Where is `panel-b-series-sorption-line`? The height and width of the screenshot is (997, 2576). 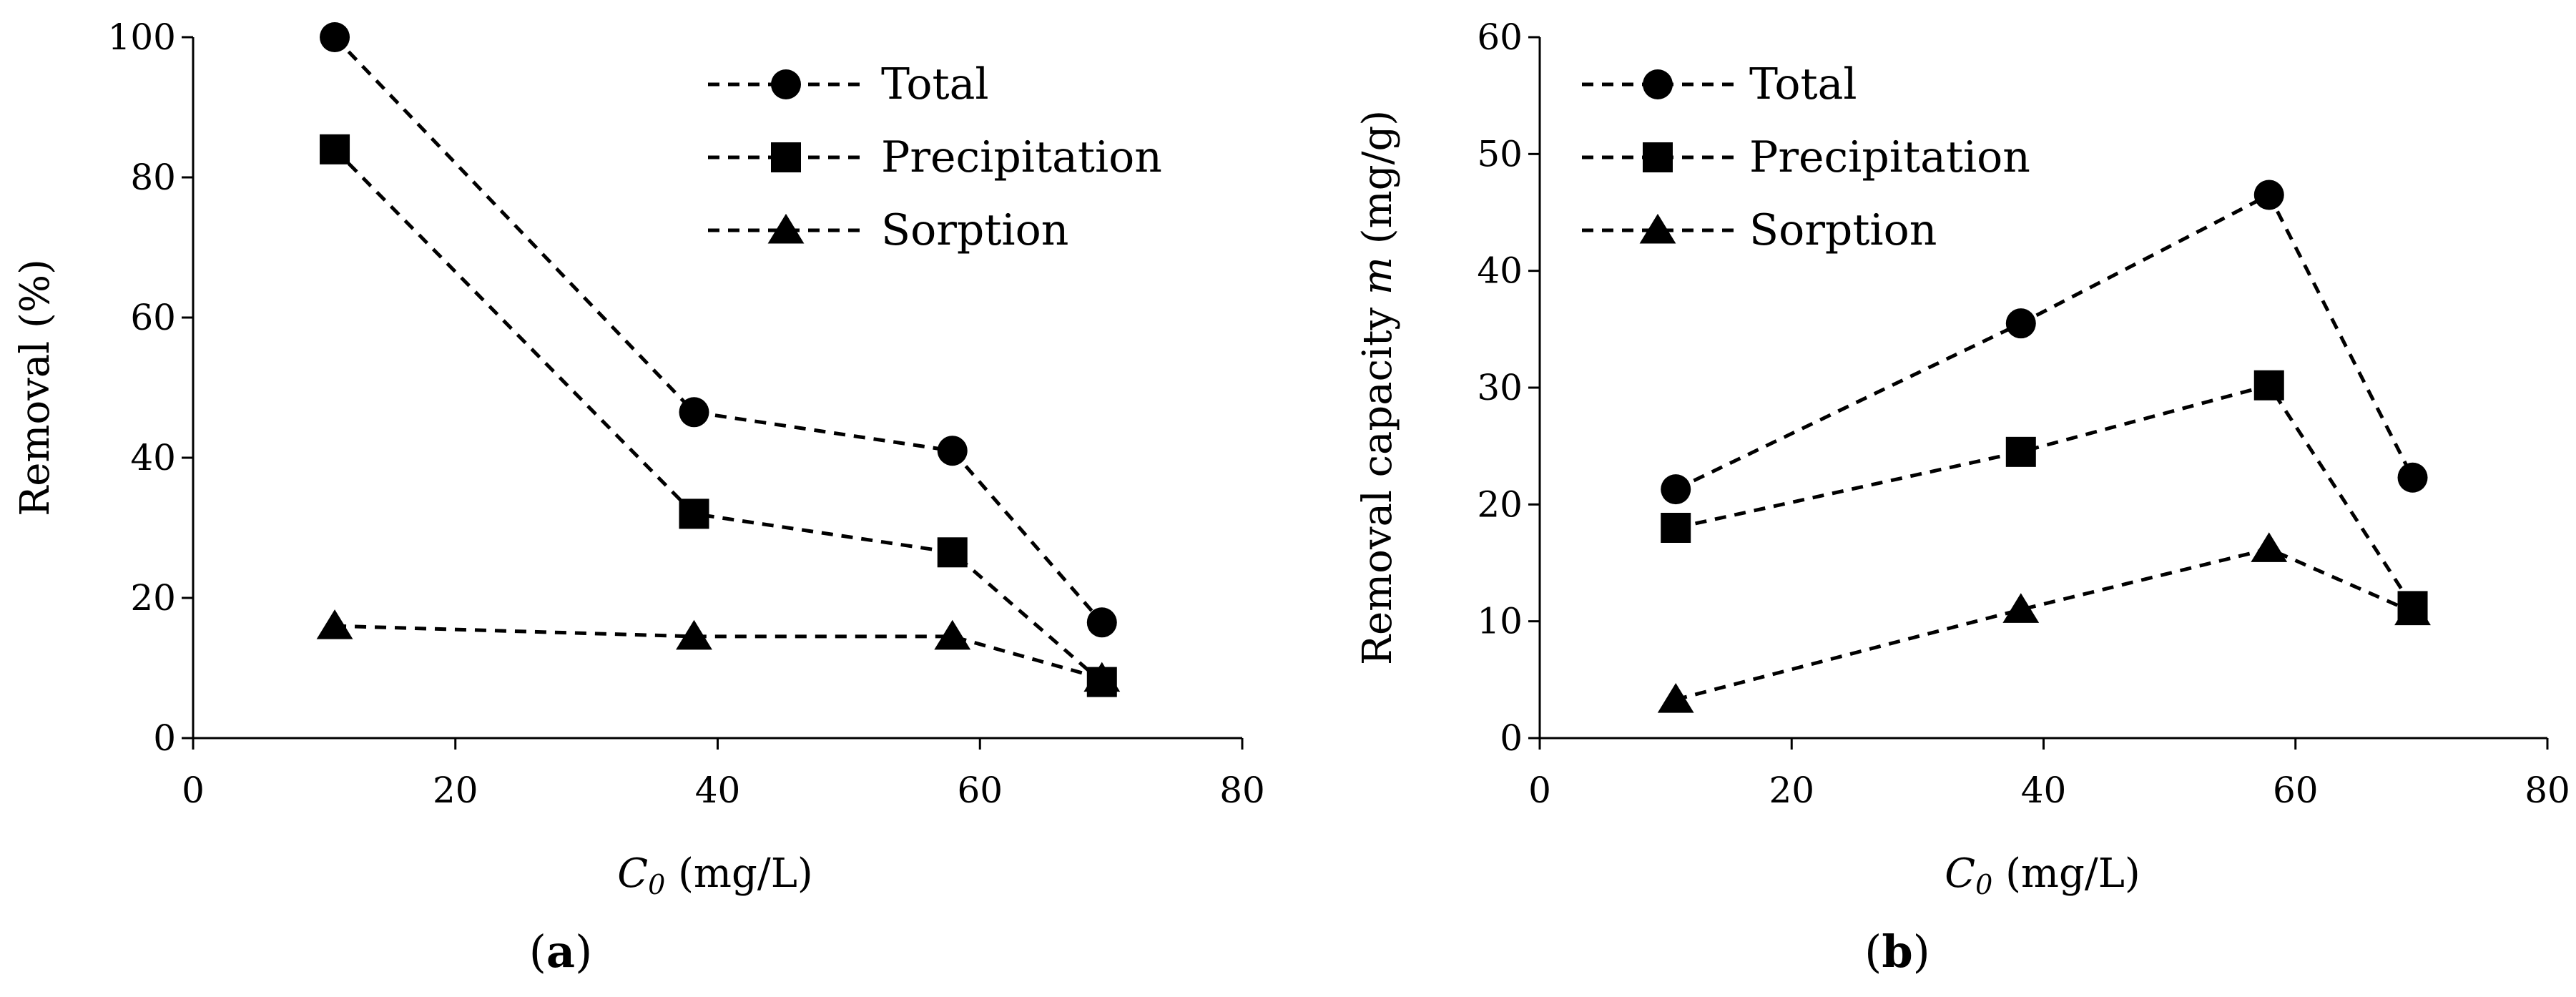
panel-b-series-sorption-line is located at coordinates (2045, 624).